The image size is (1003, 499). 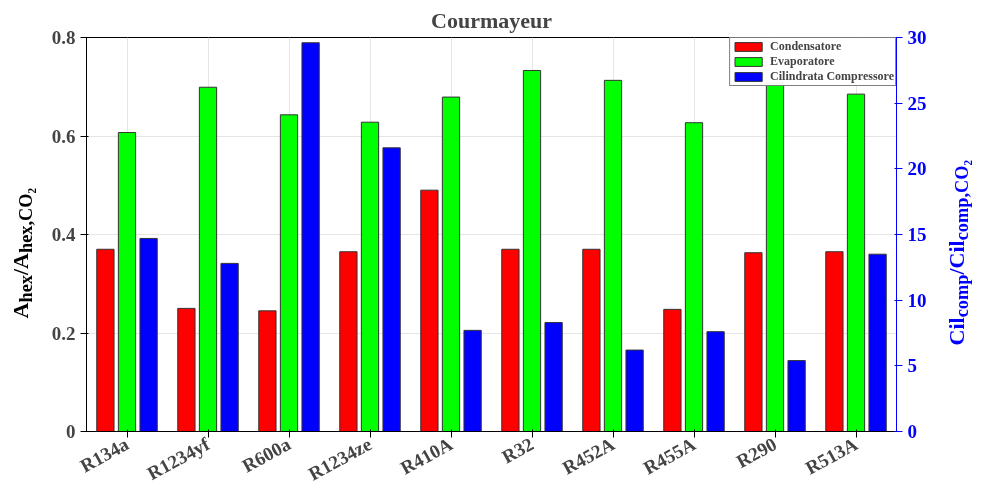 I want to click on x-tick-label: R134a, so click(x=104, y=455).